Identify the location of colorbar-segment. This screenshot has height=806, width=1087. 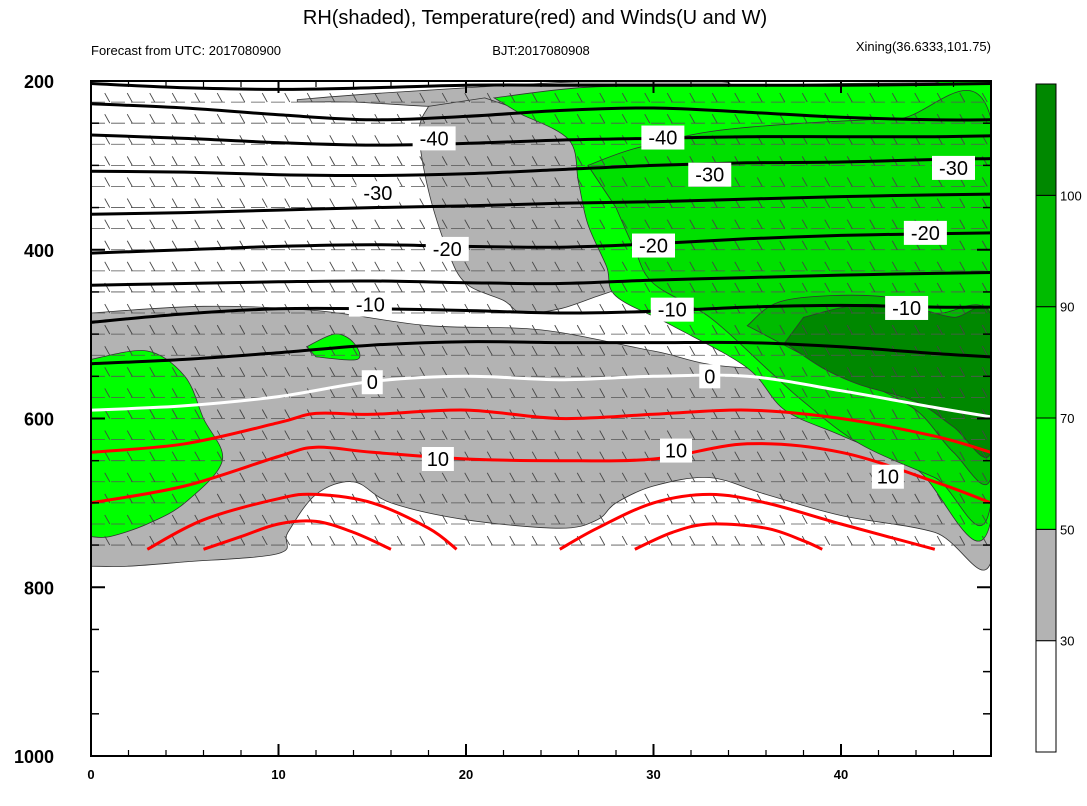
(1046, 362).